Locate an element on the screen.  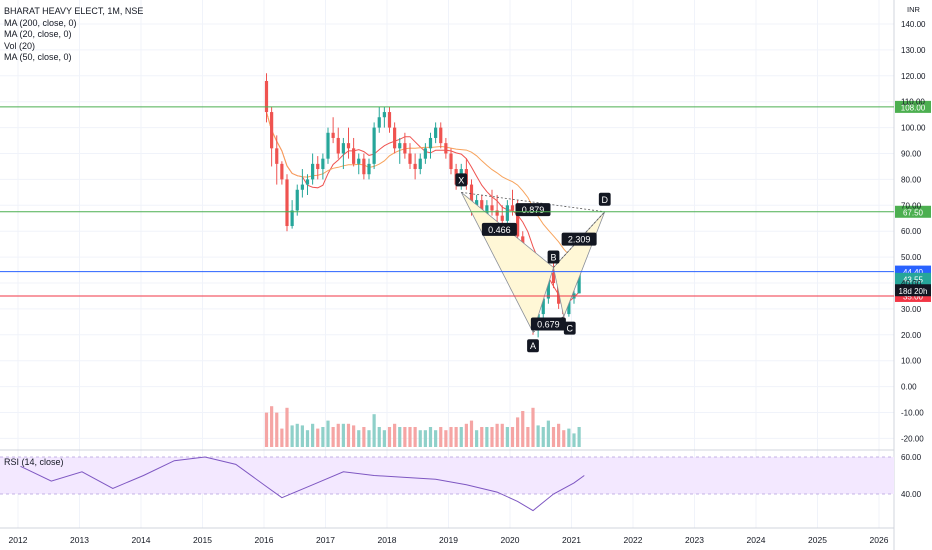
time-tick-label: 2017 is located at coordinates (325, 540).